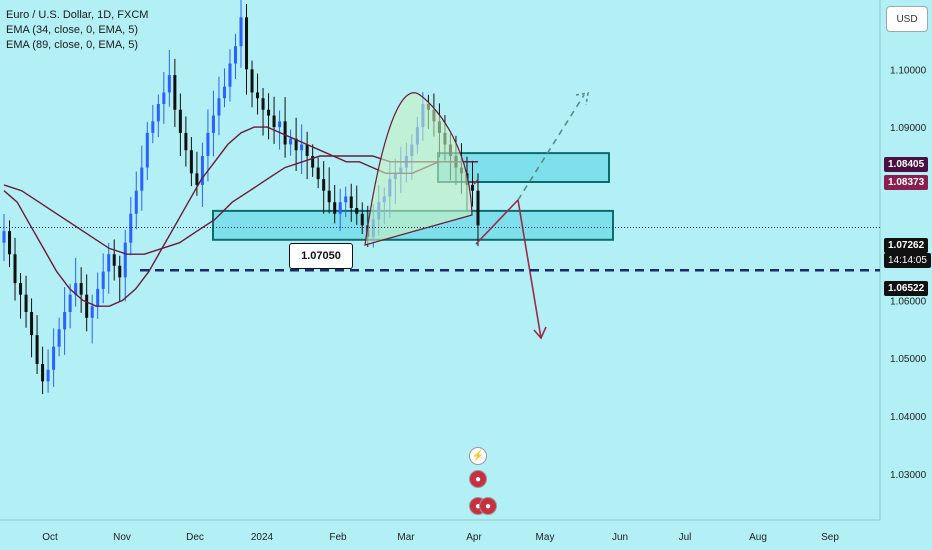 This screenshot has height=550, width=932. I want to click on currency-button: USD, so click(907, 19).